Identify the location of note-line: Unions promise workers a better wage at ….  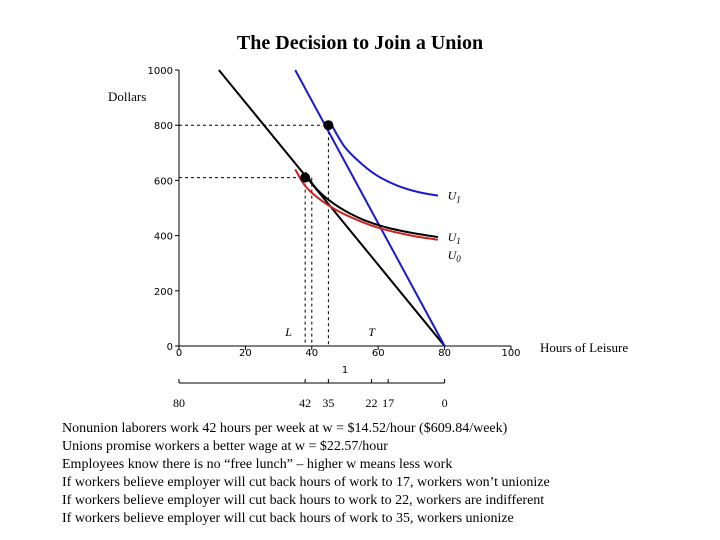
(225, 446).